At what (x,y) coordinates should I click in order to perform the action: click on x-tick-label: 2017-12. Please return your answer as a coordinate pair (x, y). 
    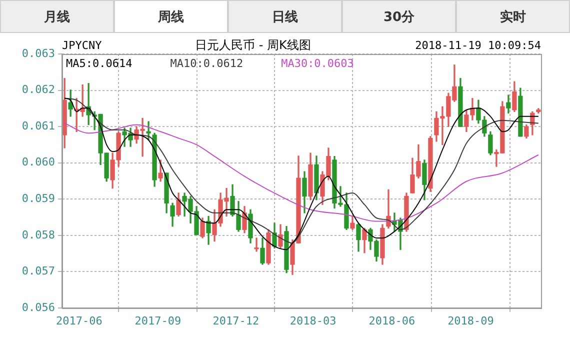
    Looking at the image, I should click on (236, 321).